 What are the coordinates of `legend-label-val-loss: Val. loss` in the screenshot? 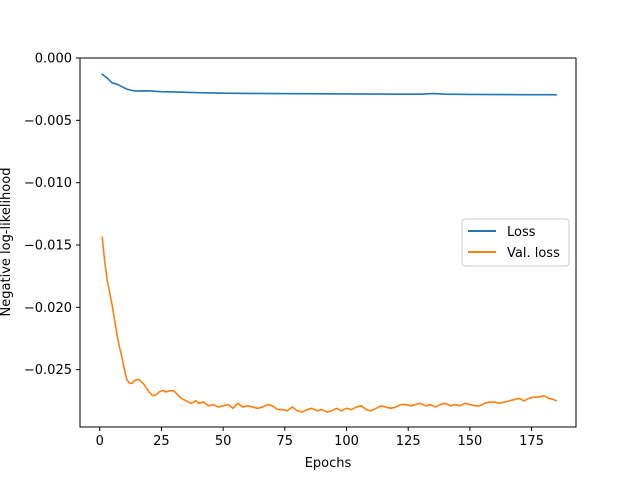 It's located at (533, 253).